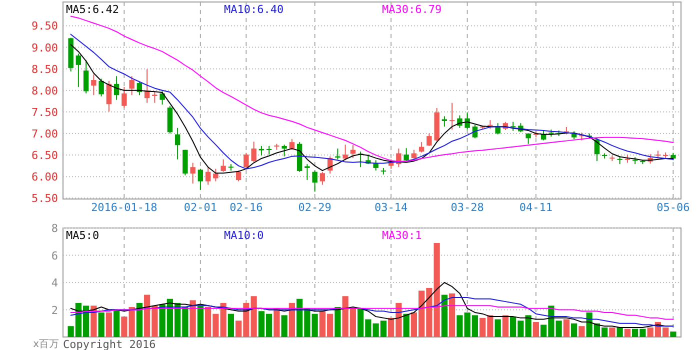  I want to click on text: MA10:0, so click(244, 235).